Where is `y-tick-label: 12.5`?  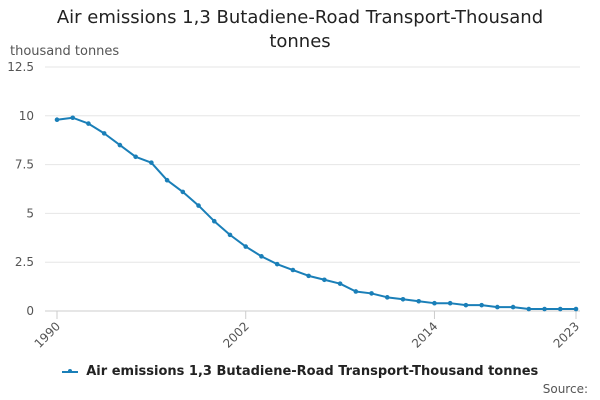
y-tick-label: 12.5 is located at coordinates (20, 67).